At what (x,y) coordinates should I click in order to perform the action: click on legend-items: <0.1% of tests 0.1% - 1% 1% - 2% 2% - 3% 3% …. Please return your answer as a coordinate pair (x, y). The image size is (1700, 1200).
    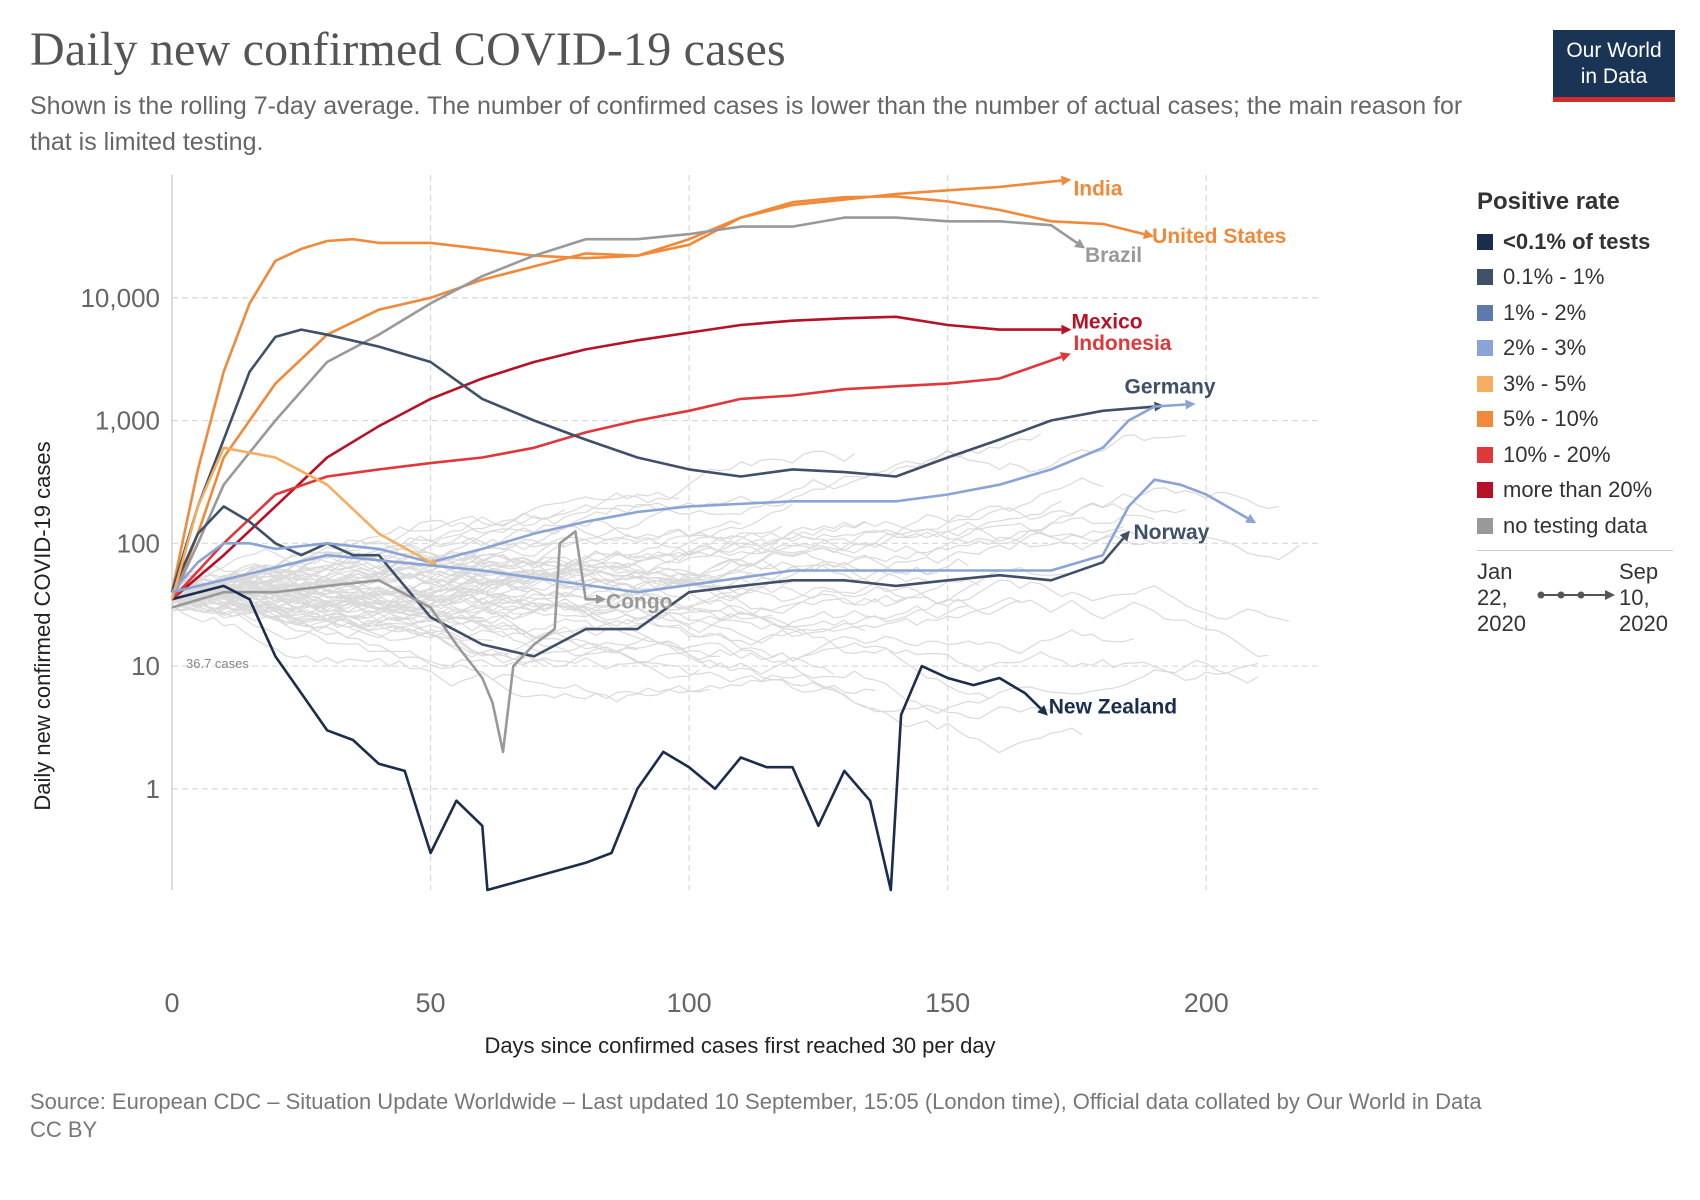
    Looking at the image, I should click on (1582, 384).